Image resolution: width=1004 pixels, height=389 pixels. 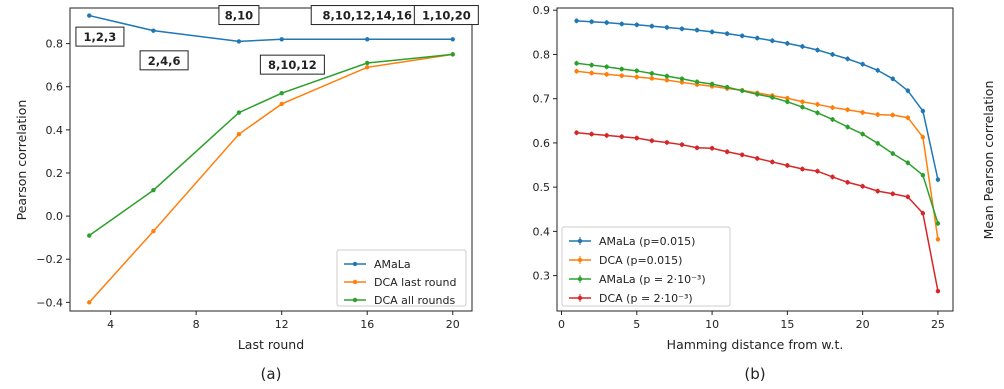 What do you see at coordinates (446, 16) in the screenshot?
I see `annotation-label: 1,10,20` at bounding box center [446, 16].